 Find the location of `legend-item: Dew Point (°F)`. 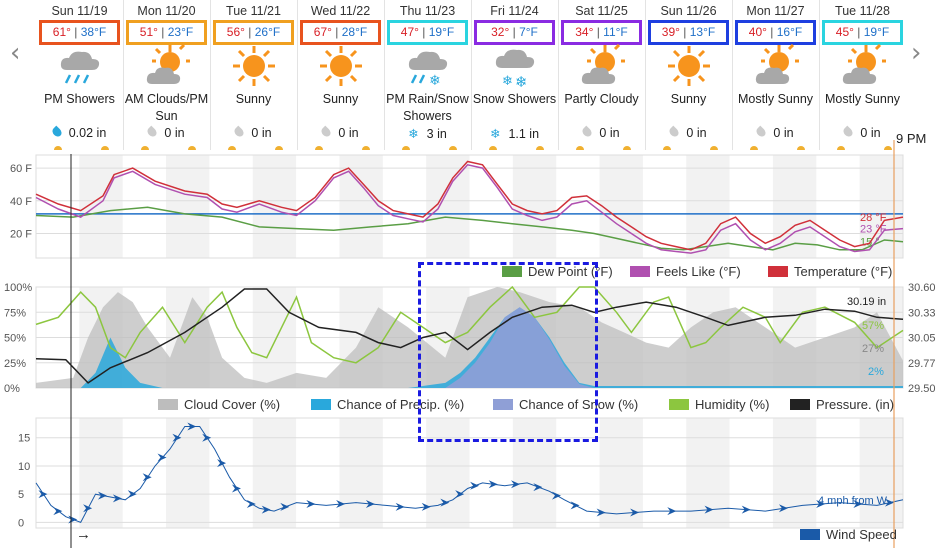

legend-item: Dew Point (°F) is located at coordinates (557, 271).